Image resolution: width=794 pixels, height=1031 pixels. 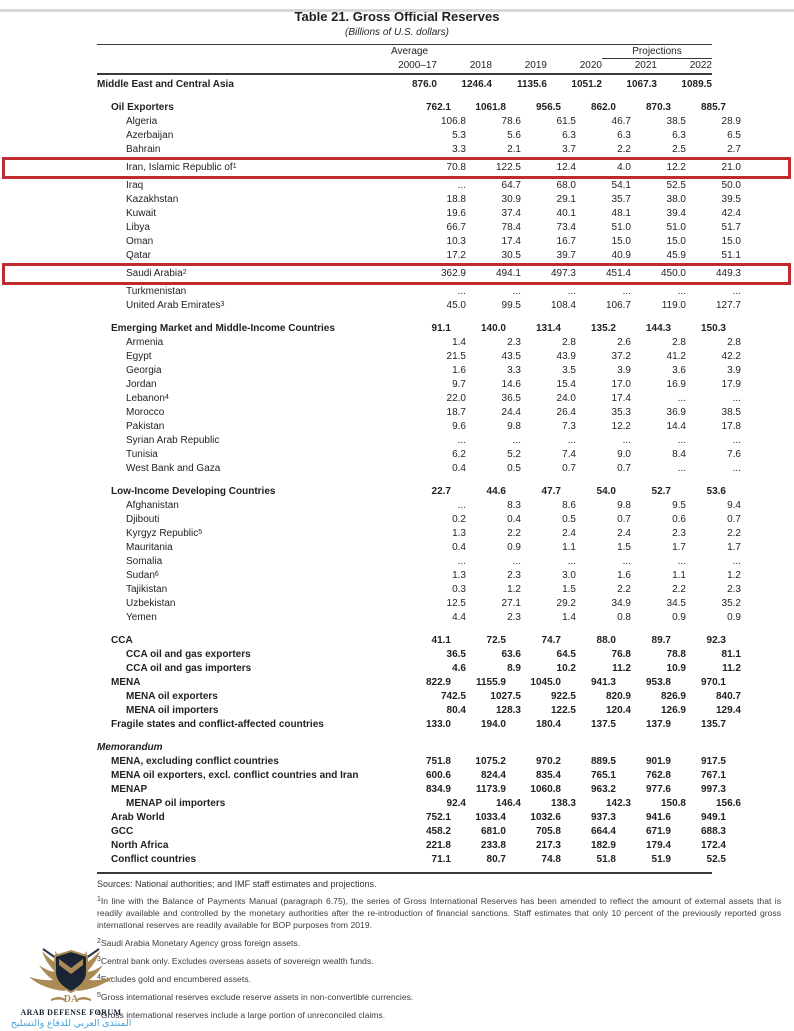 What do you see at coordinates (514, 505) in the screenshot?
I see `value-cell: 8.3` at bounding box center [514, 505].